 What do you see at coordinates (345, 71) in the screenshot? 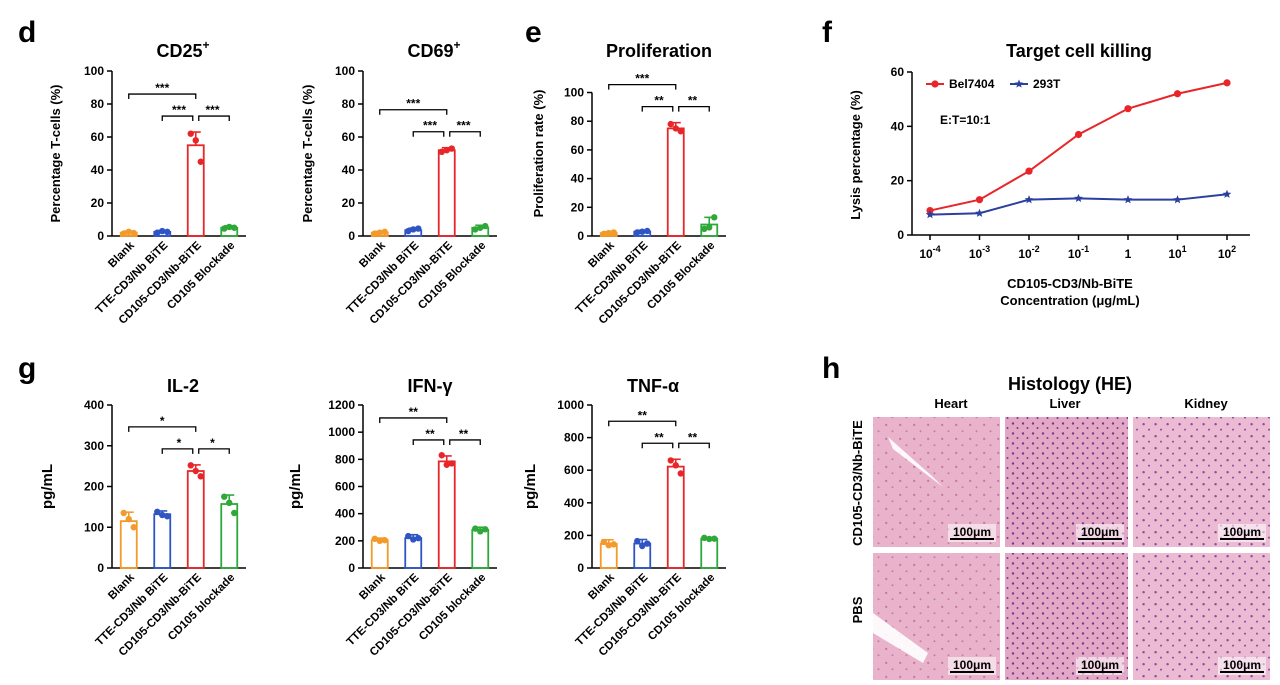
I see `y-tick-label: 100` at bounding box center [345, 71].